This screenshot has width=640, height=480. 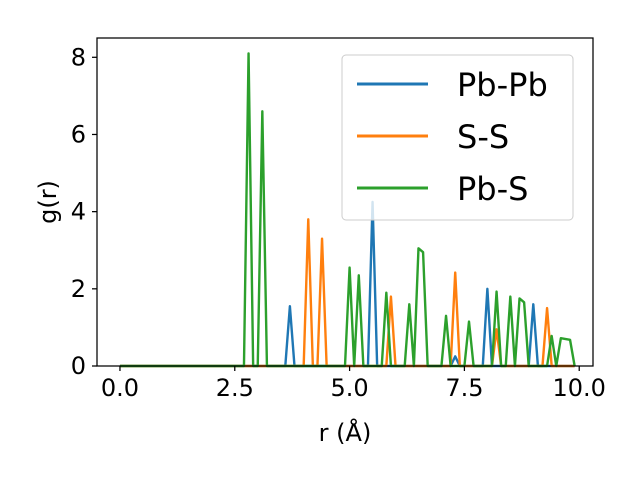 What do you see at coordinates (483, 137) in the screenshot?
I see `legend-label: S-S` at bounding box center [483, 137].